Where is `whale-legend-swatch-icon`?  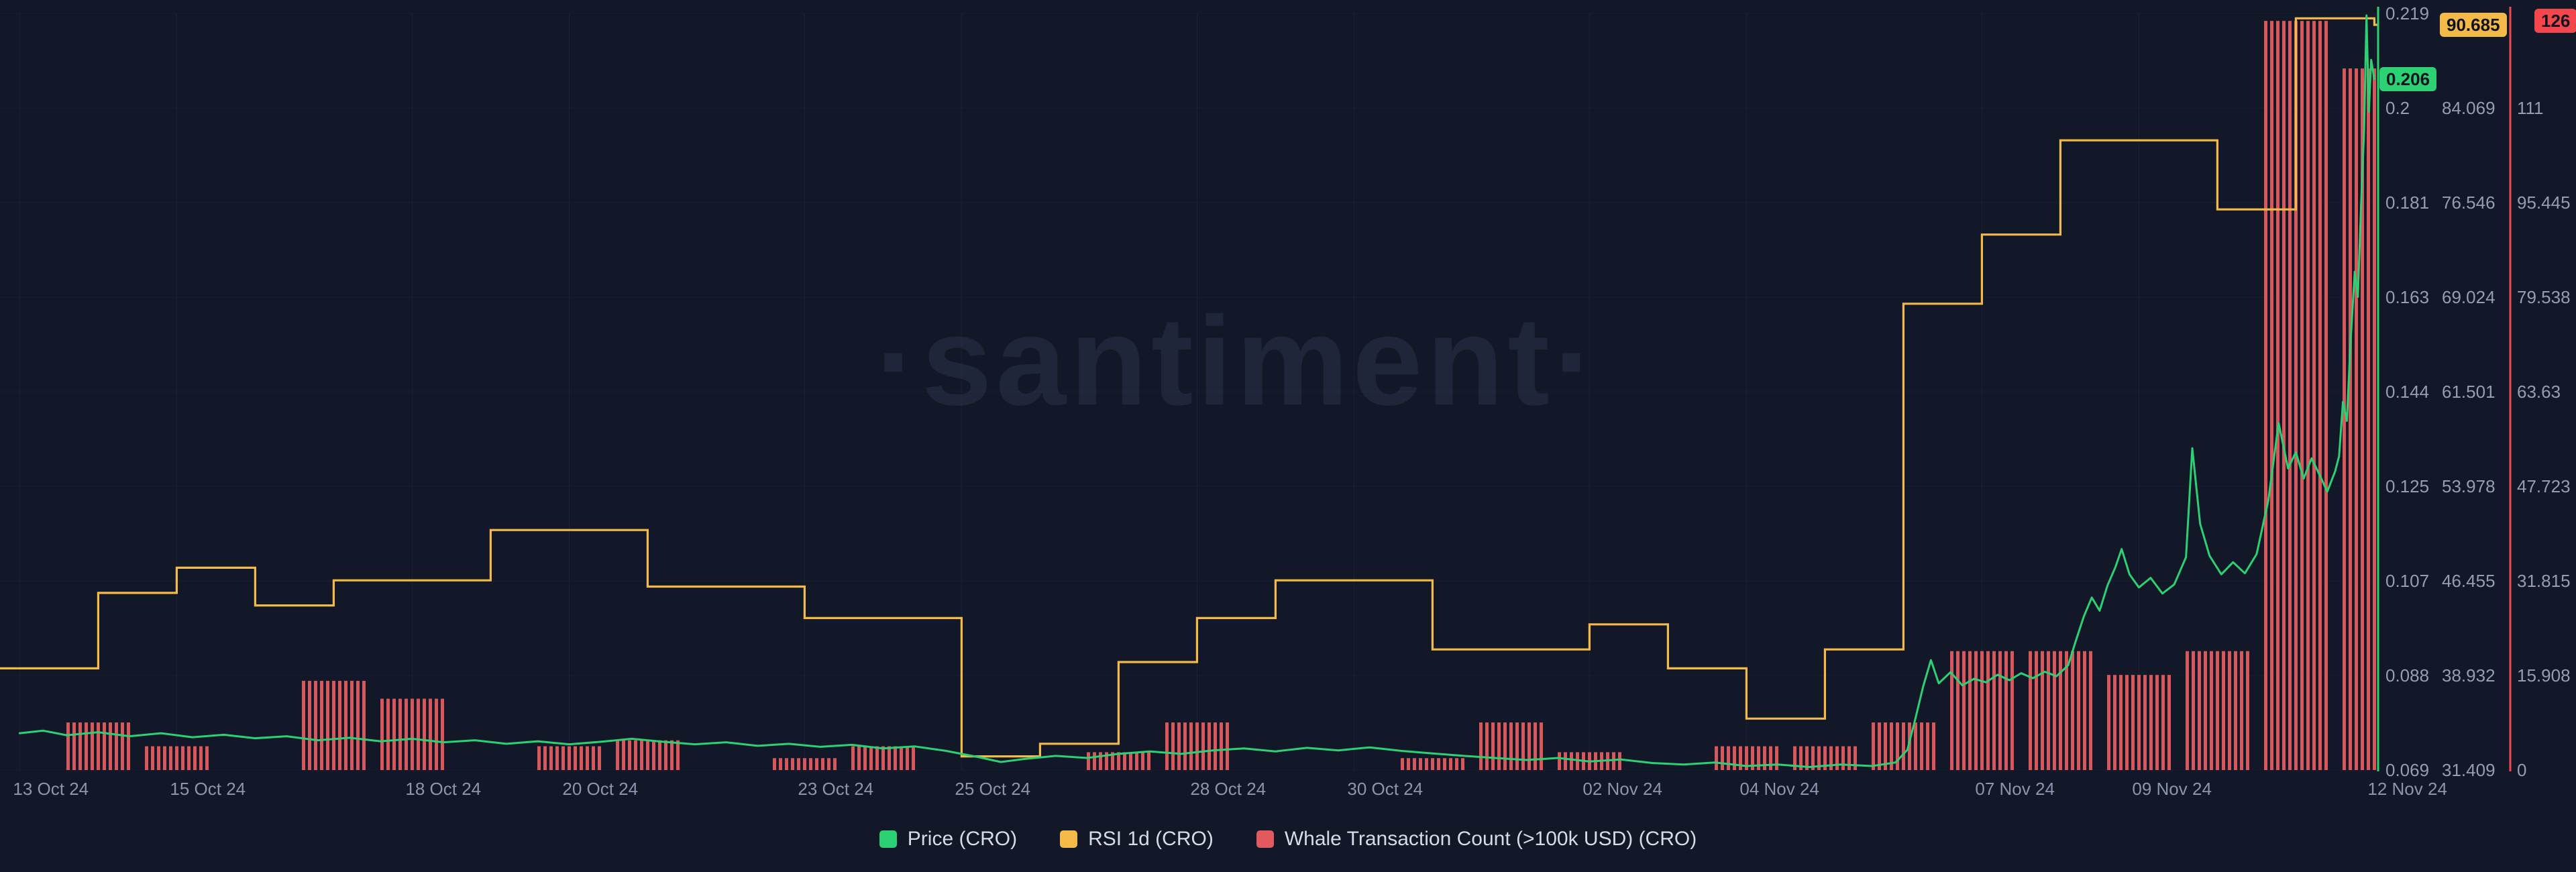
whale-legend-swatch-icon is located at coordinates (1265, 839).